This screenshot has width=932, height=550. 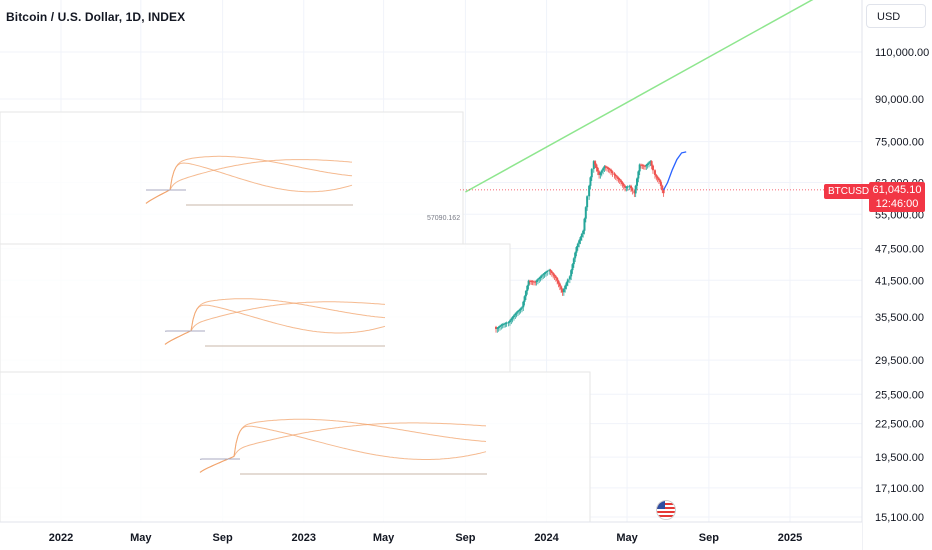 I want to click on price-tick-label: 47,500.00, so click(x=899, y=250).